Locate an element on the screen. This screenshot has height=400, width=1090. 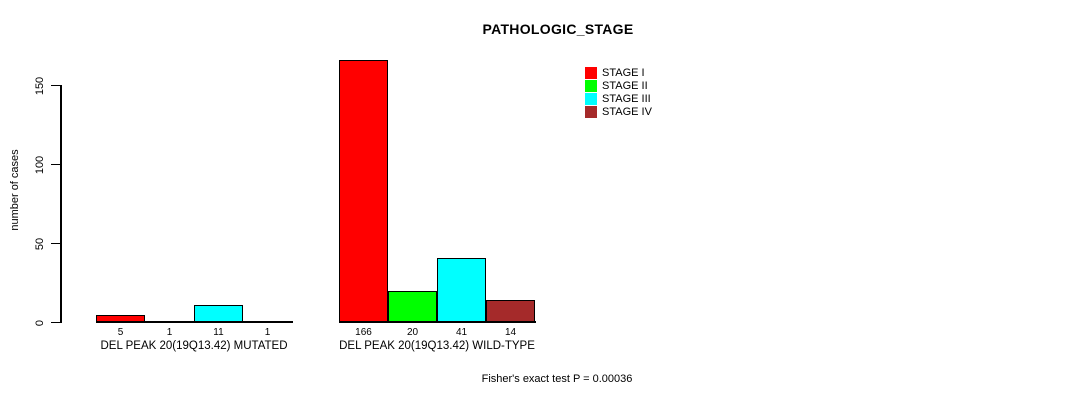
group-label: DEL PEAK 20(19Q13.42) MUTATED is located at coordinates (194, 346).